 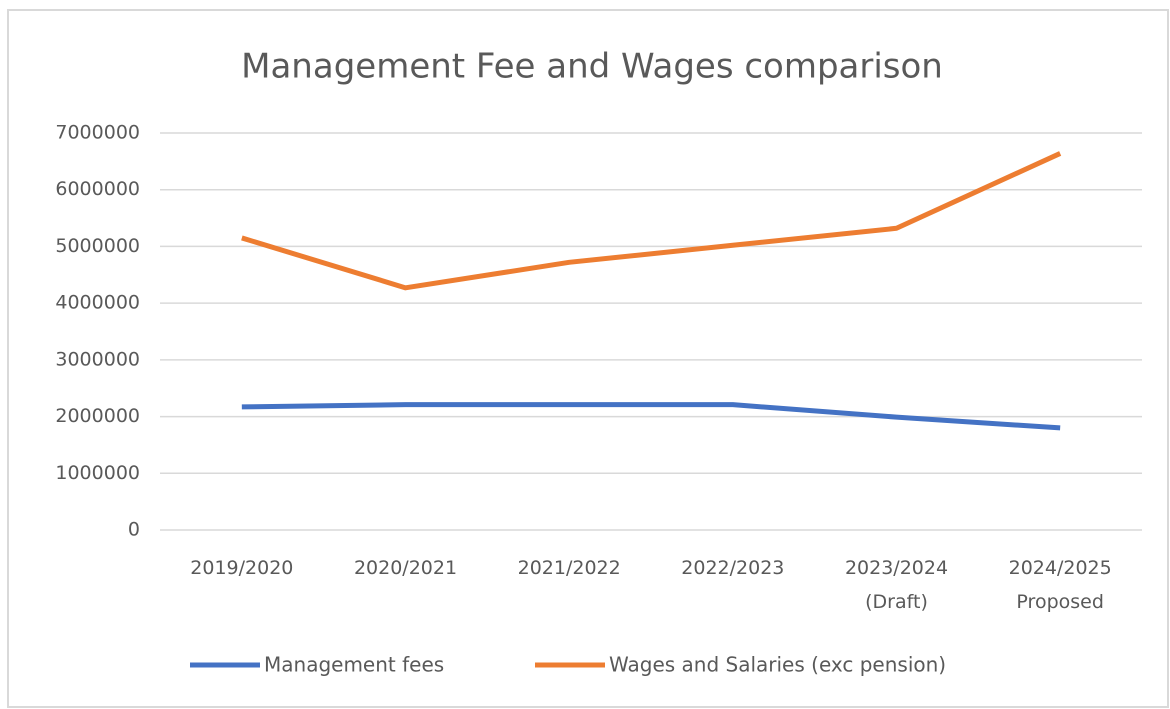 I want to click on x-tick-label: 2023/2024 (Draft), so click(x=896, y=585).